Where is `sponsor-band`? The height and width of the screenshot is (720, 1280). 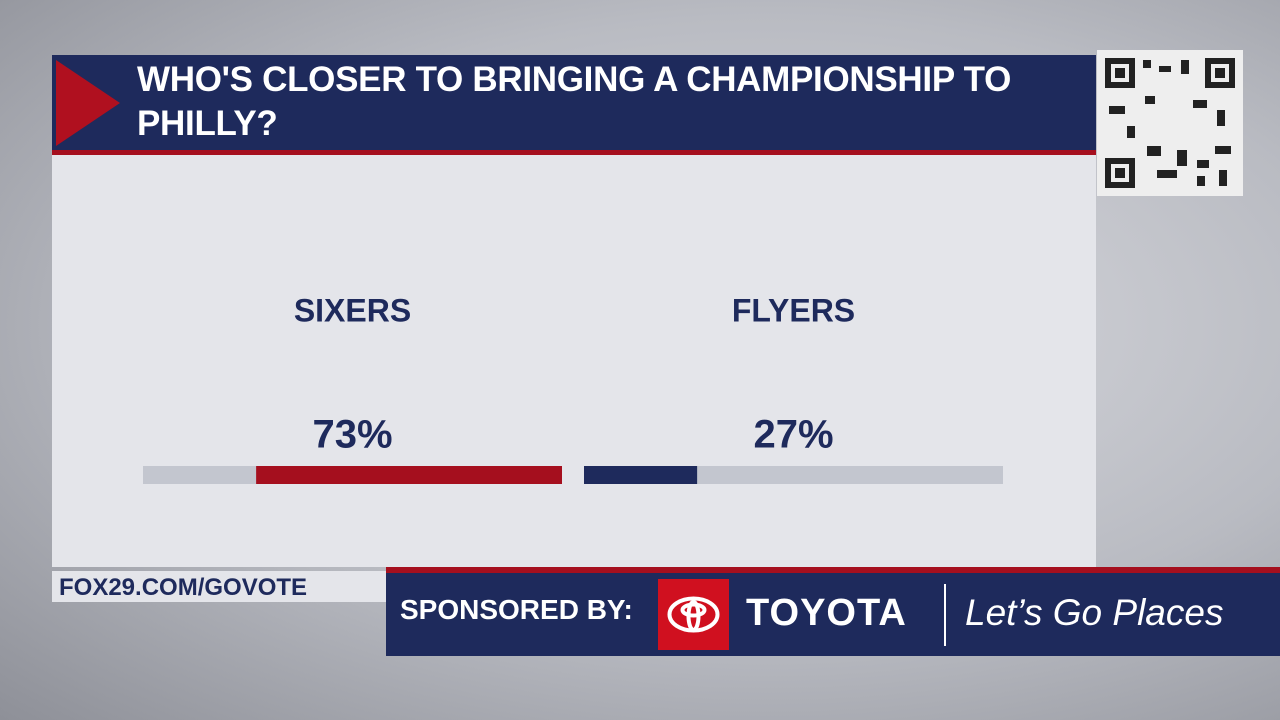 sponsor-band is located at coordinates (833, 614).